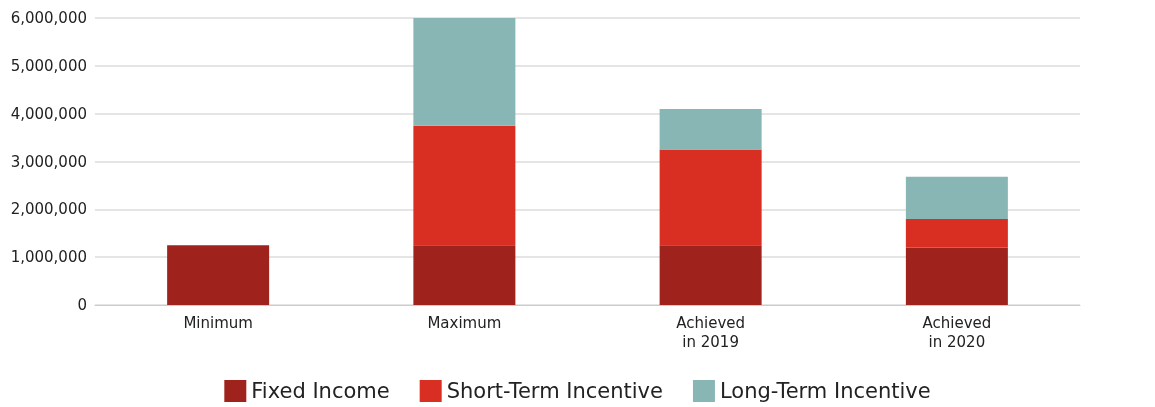  I want to click on y-tick-label: 2,000,000, so click(48, 209).